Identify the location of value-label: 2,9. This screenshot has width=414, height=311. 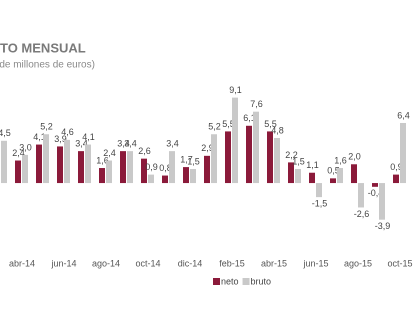
(207, 148).